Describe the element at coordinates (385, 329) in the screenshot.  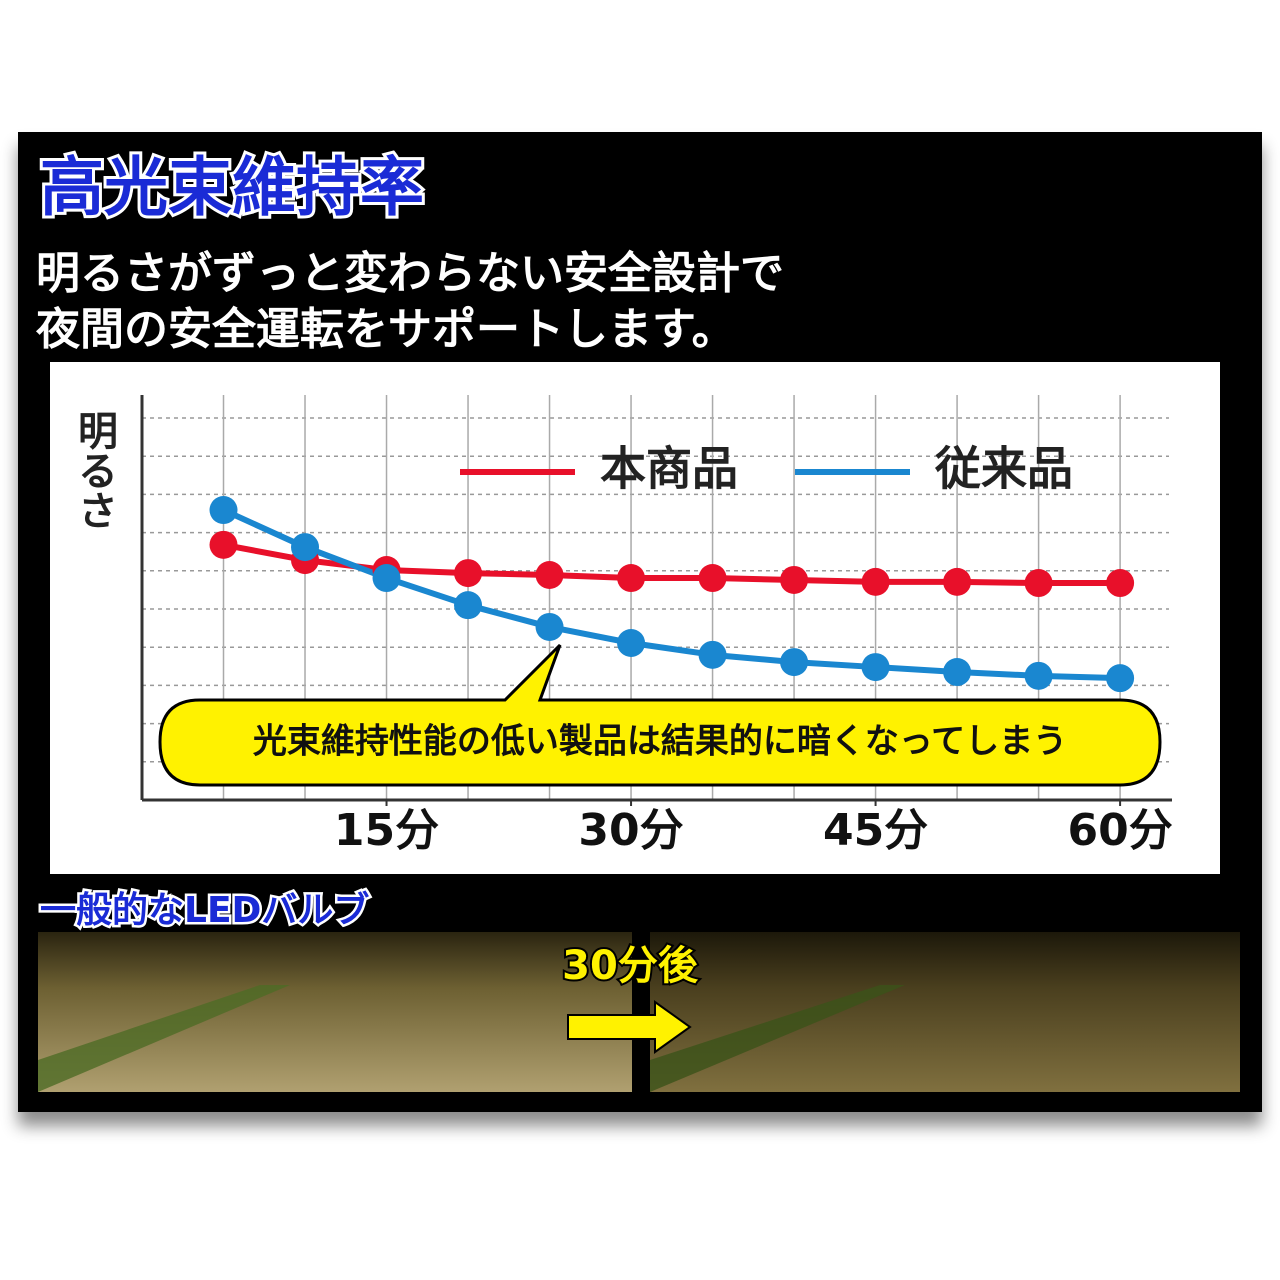
I see `subtitle: 夜間の安全運転をサポートします。` at that location.